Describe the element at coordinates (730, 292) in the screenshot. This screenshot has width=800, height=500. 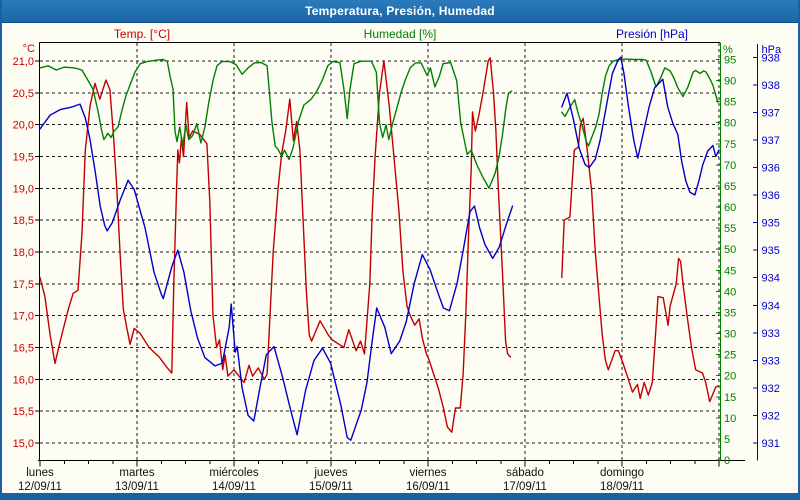
I see `svg-text: 40` at that location.